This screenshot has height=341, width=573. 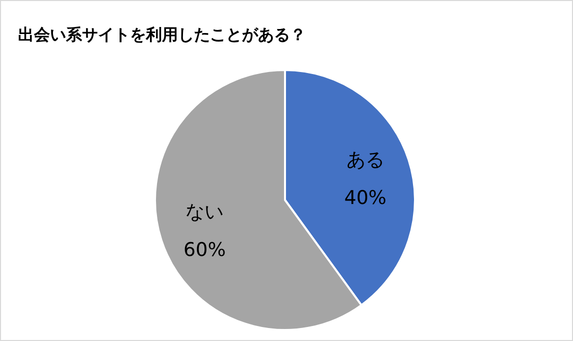 I want to click on data-label: 60%, so click(x=205, y=250).